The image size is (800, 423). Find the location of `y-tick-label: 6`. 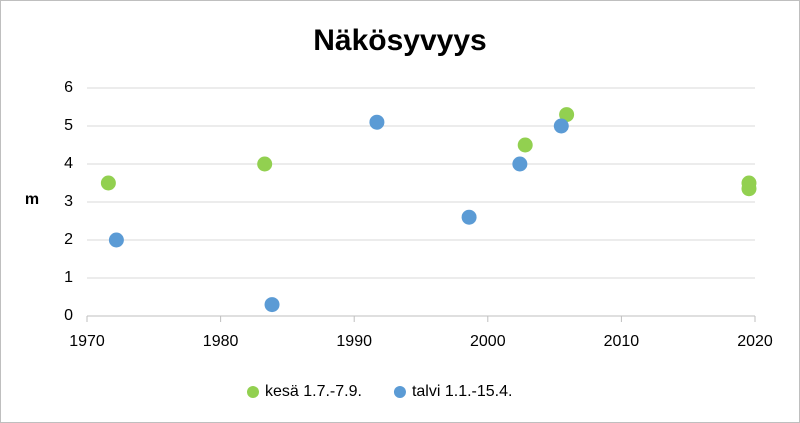

y-tick-label: 6 is located at coordinates (68, 87).